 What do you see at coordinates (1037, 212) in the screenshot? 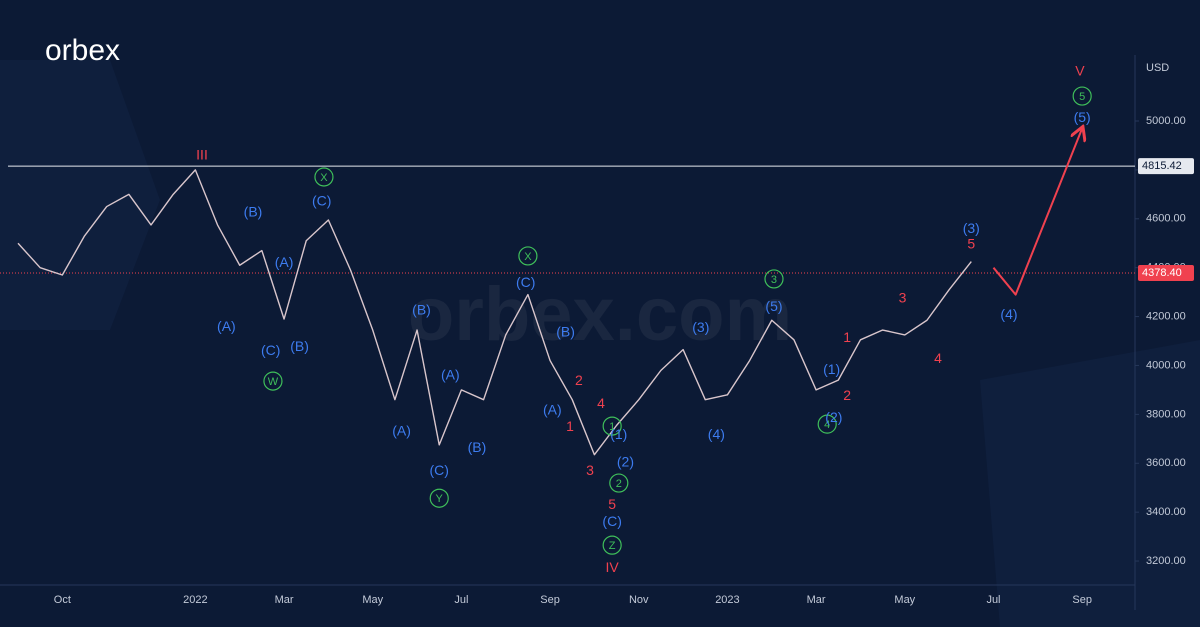
I see `forecast-arrow` at bounding box center [1037, 212].